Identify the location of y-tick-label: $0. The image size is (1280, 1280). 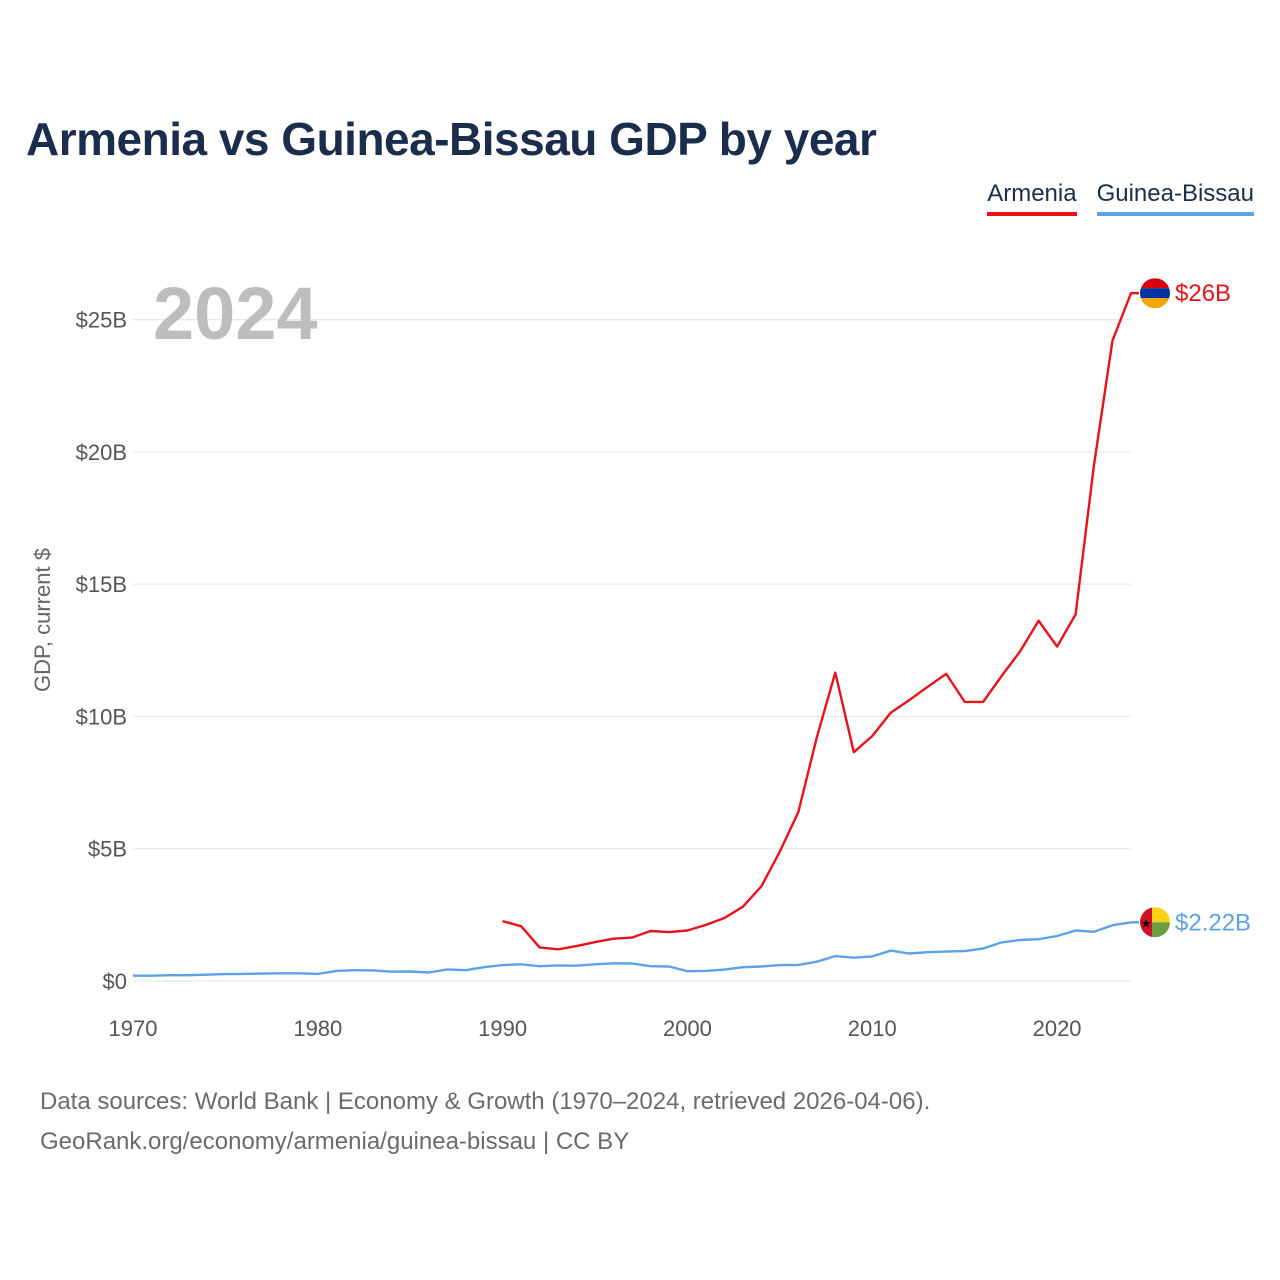
(115, 981).